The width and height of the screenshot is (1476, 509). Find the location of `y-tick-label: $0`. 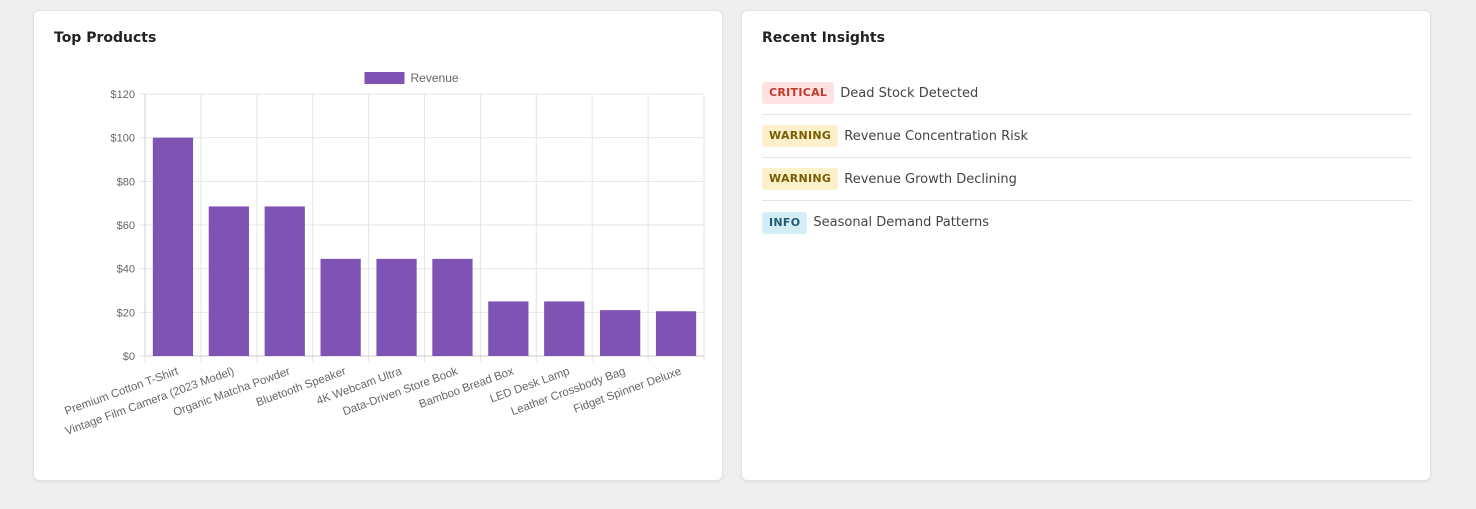

y-tick-label: $0 is located at coordinates (129, 357).